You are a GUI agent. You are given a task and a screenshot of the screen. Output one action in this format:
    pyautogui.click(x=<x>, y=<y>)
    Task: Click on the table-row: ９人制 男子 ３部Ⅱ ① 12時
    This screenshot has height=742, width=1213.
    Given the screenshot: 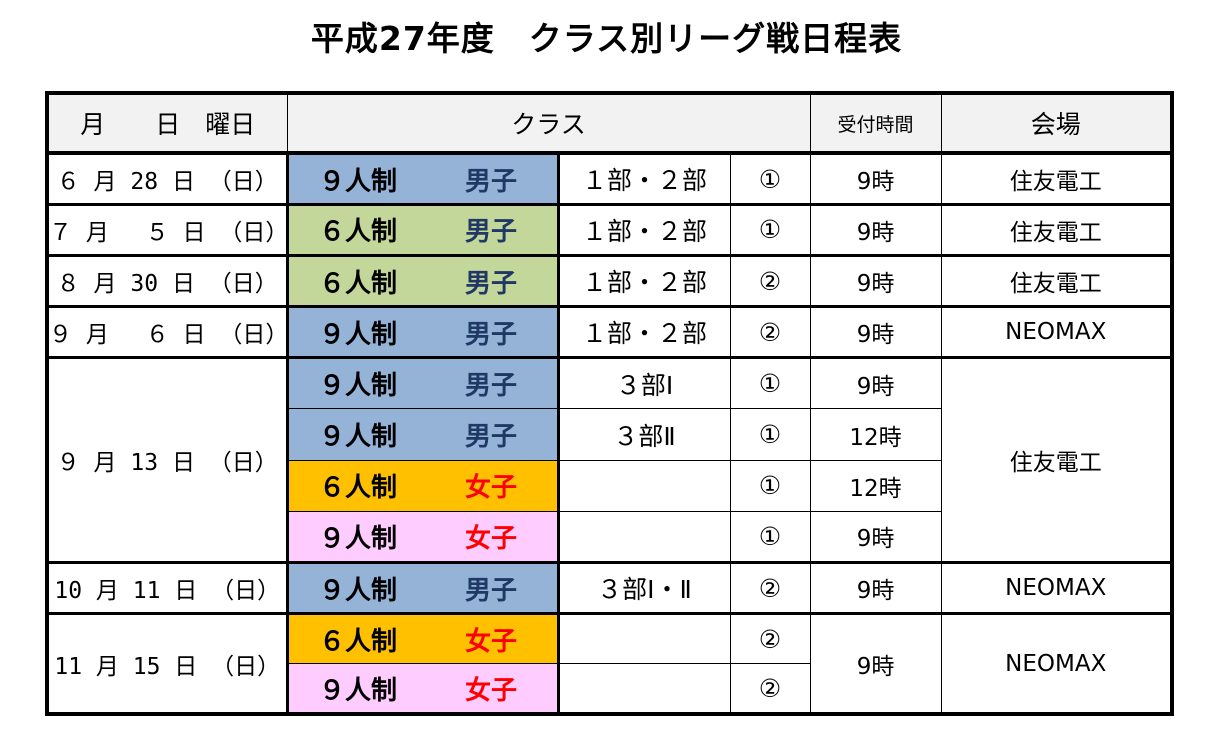 What is the action you would take?
    pyautogui.click(x=609, y=434)
    